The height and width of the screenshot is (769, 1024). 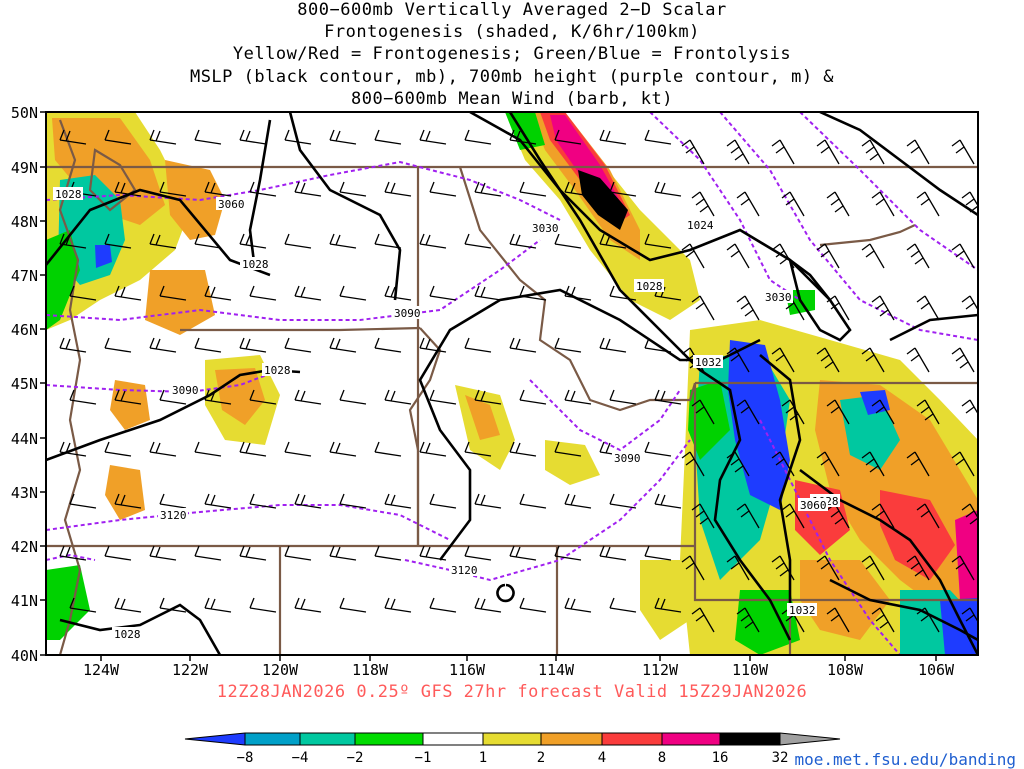 I want to click on mslp-label-3: 1028, so click(x=649, y=286).